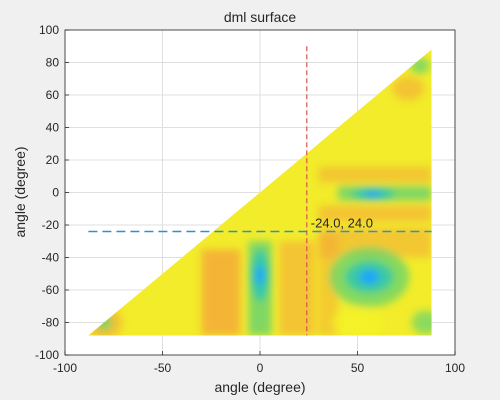 The image size is (500, 400). What do you see at coordinates (53, 128) in the screenshot?
I see `y-tick-label: 40` at bounding box center [53, 128].